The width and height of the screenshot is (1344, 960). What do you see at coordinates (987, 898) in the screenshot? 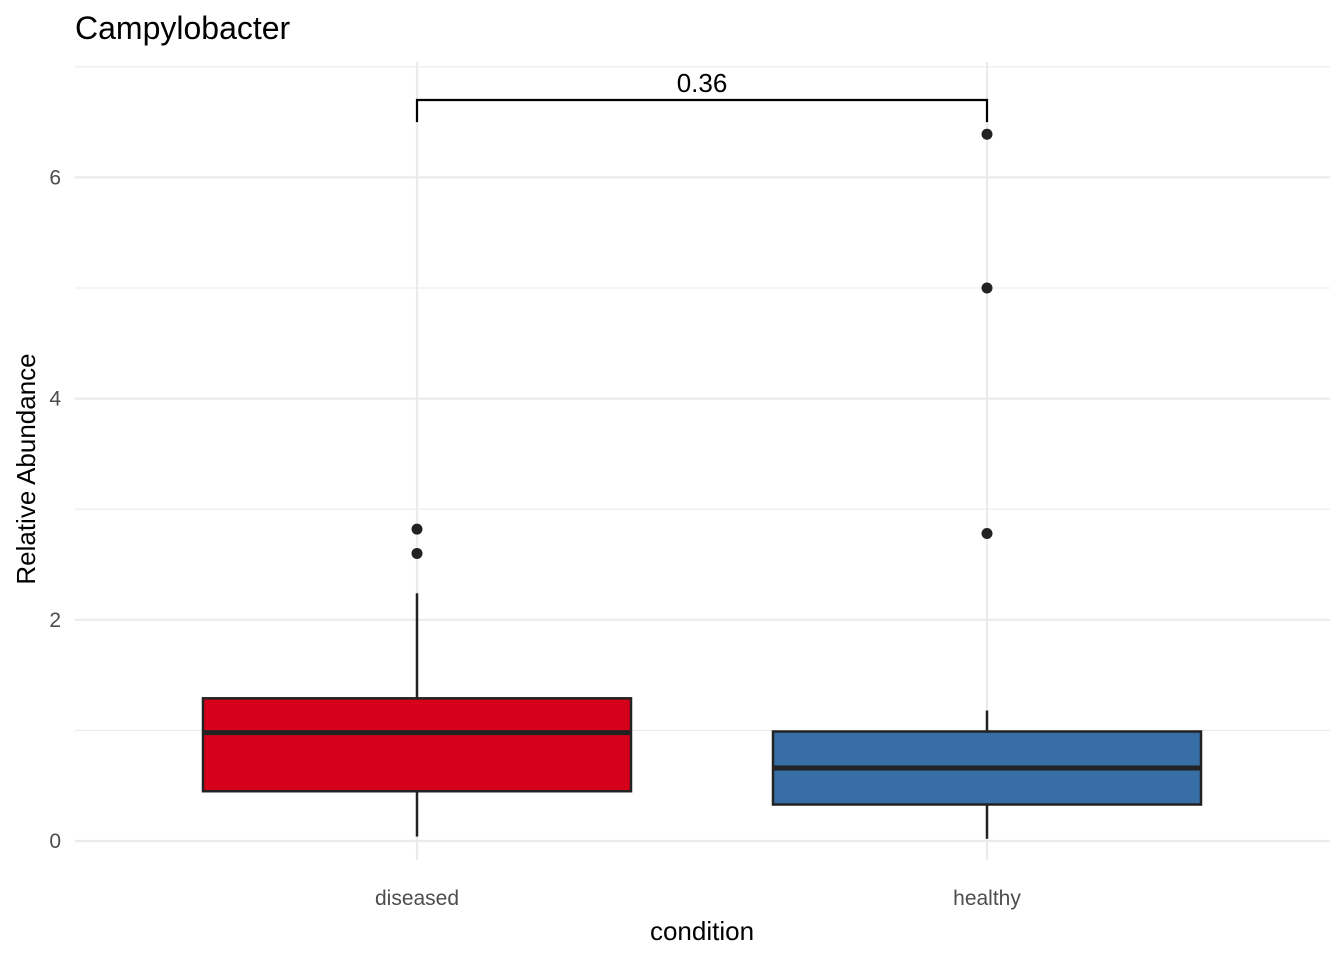
I see `x-tick-label: healthy` at bounding box center [987, 898].